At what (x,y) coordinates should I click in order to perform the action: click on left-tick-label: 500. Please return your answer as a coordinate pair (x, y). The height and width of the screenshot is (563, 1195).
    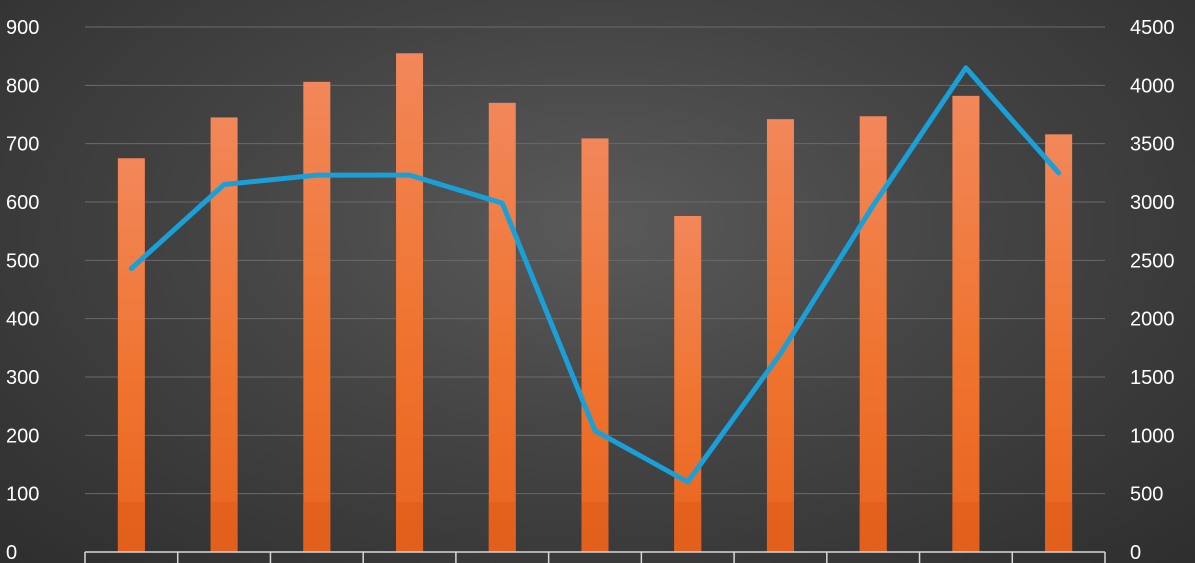
    Looking at the image, I should click on (22, 261).